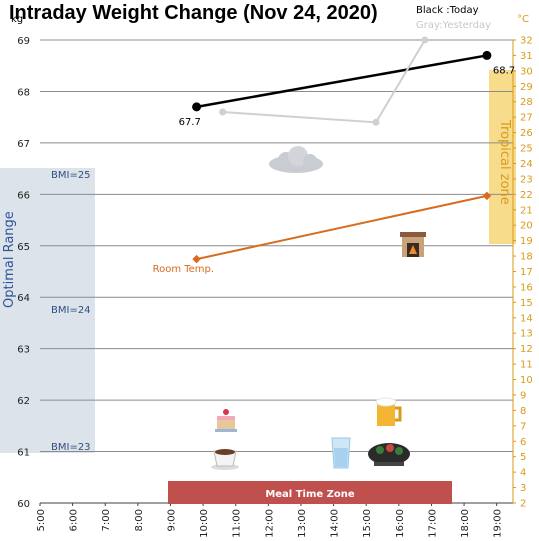 The image size is (539, 541). I want to click on optimal-range-label: Optimal Range, so click(9, 259).